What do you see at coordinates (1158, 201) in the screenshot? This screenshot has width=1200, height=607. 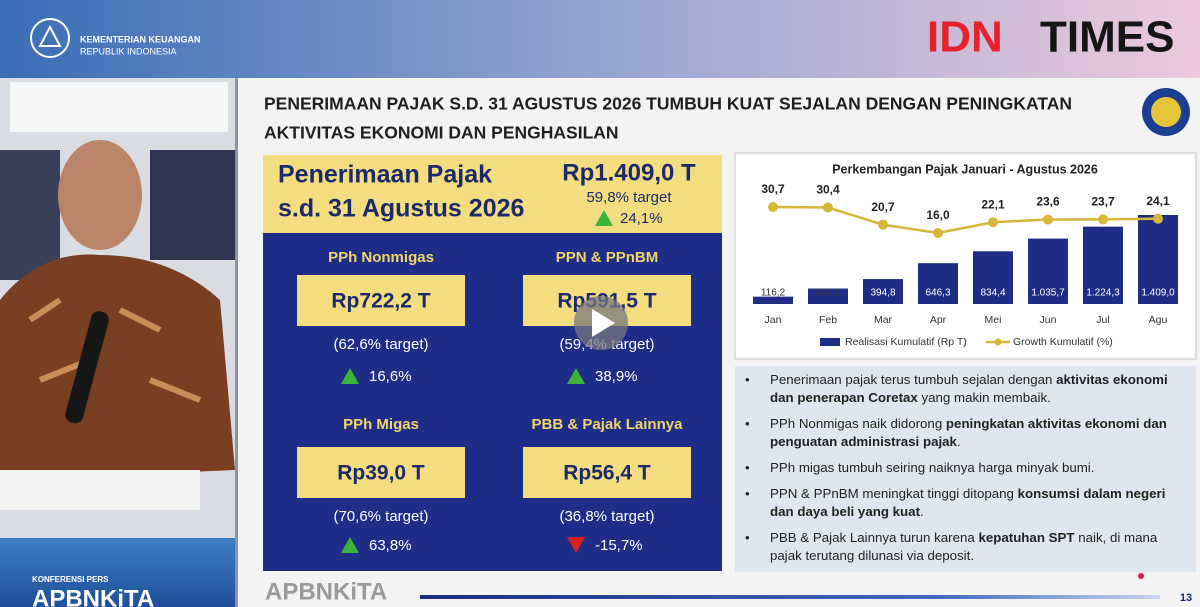 I see `growth-value-label: 24,1` at bounding box center [1158, 201].